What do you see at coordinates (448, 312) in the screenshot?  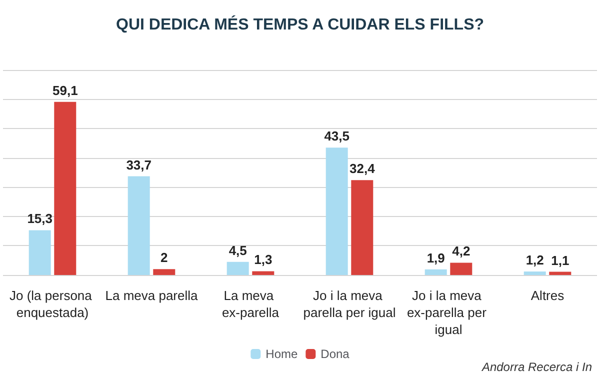 I see `x-tick-label: Jo i la meva ex-parella per igual` at bounding box center [448, 312].